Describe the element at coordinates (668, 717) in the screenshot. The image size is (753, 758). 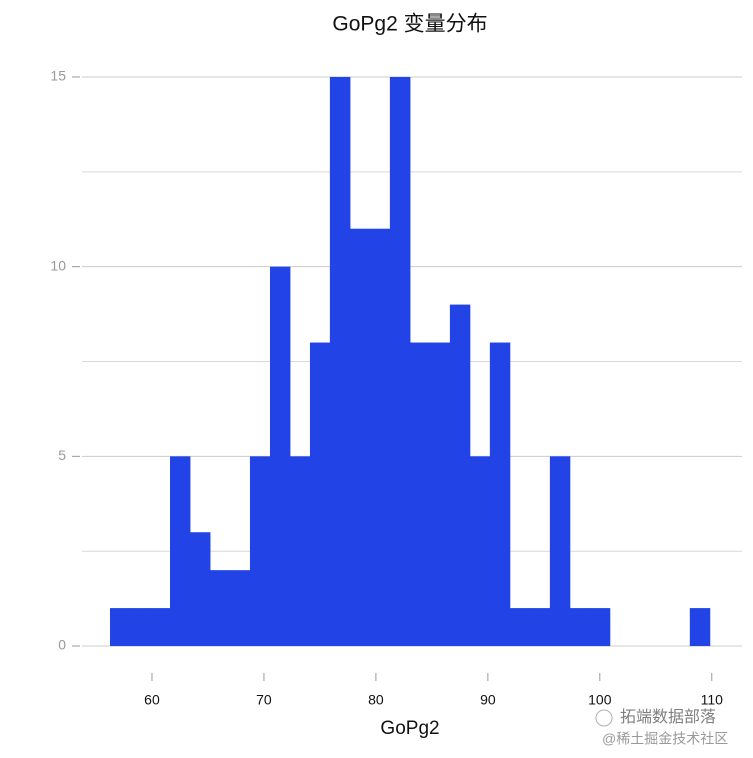
I see `watermark-text: 拓端数据部落` at that location.